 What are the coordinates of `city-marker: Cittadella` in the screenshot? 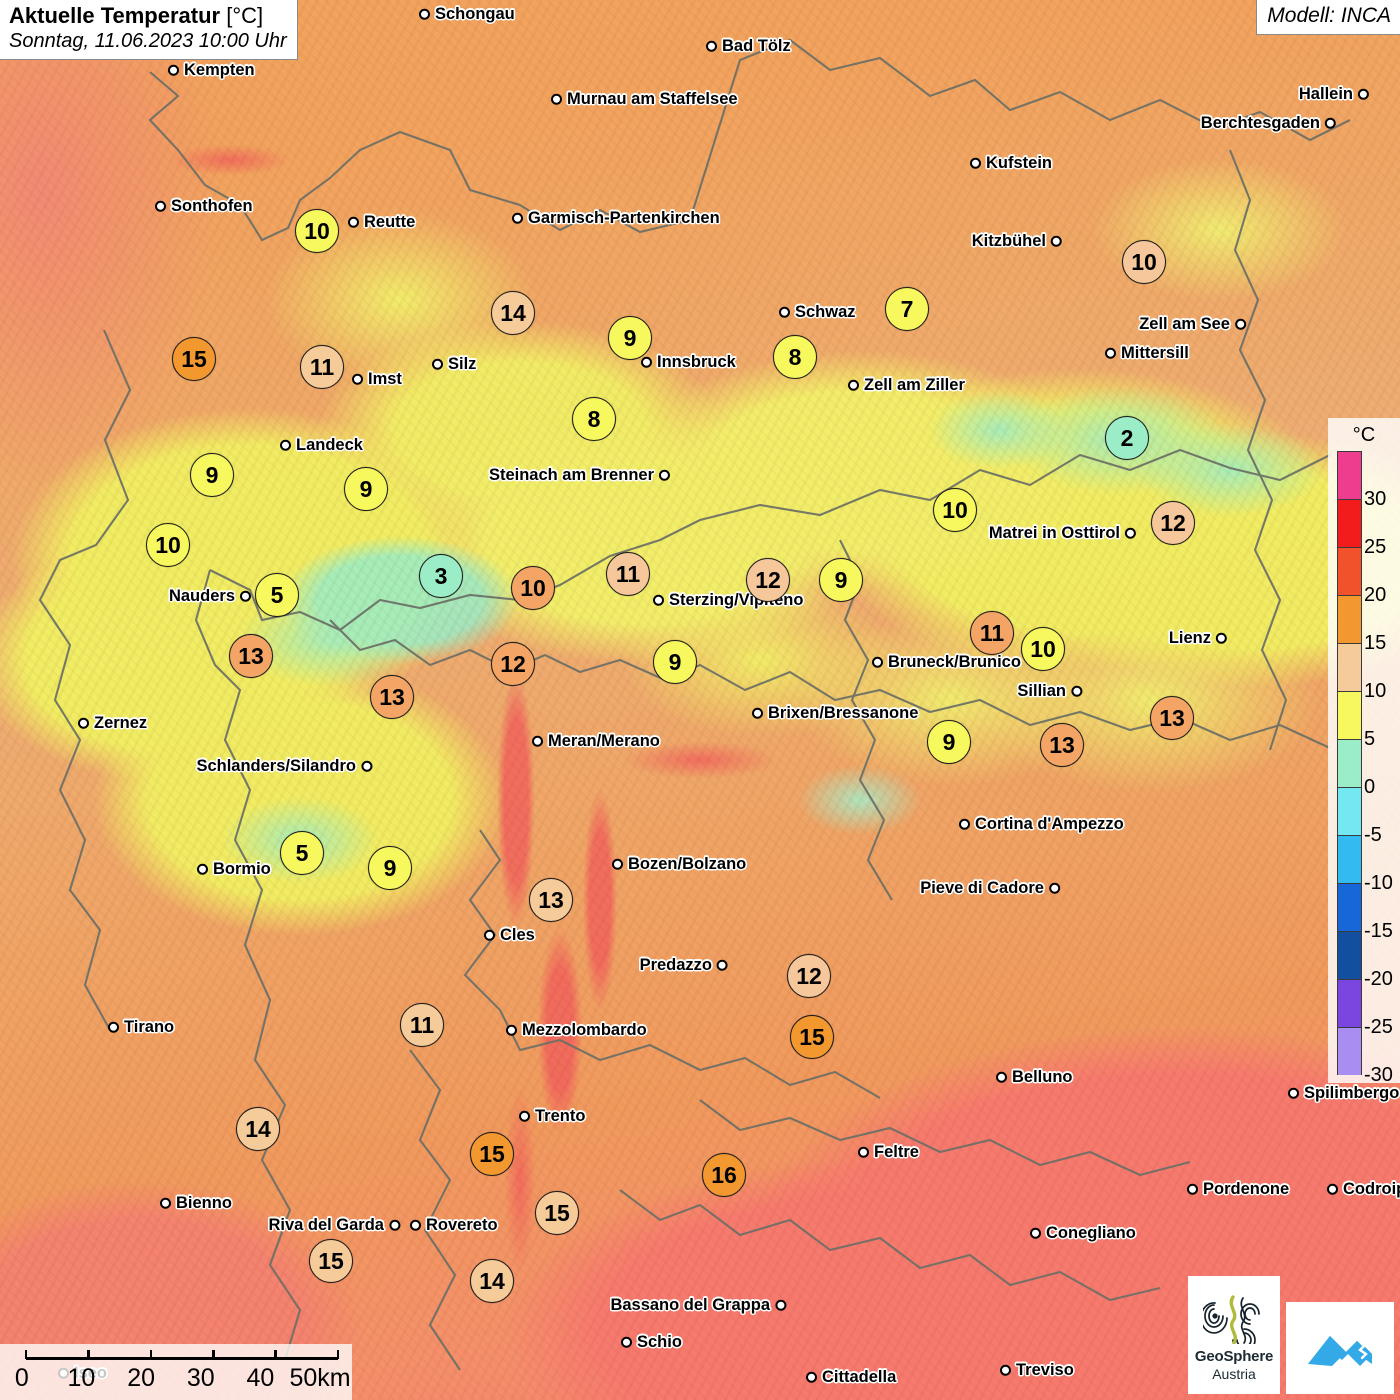 It's located at (851, 1377).